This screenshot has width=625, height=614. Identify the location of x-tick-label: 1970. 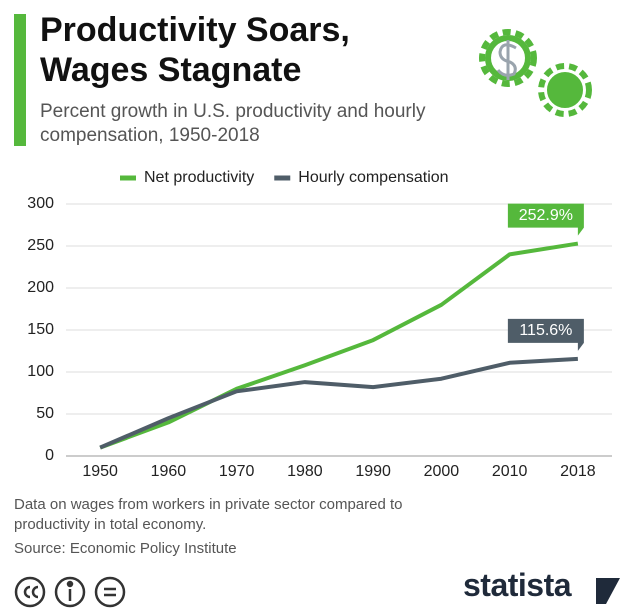
(237, 471).